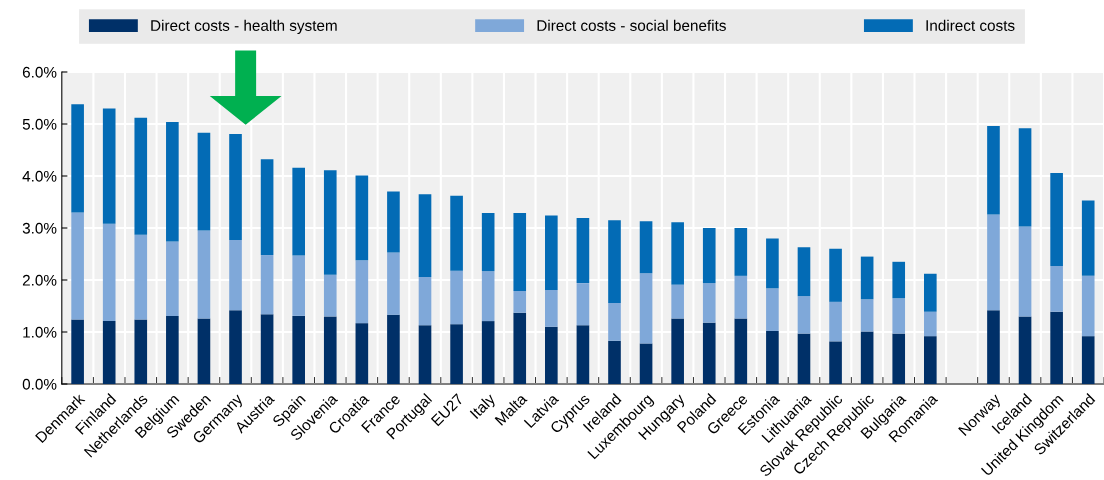  I want to click on legend-label: Direct costs - social benefits, so click(631, 25).